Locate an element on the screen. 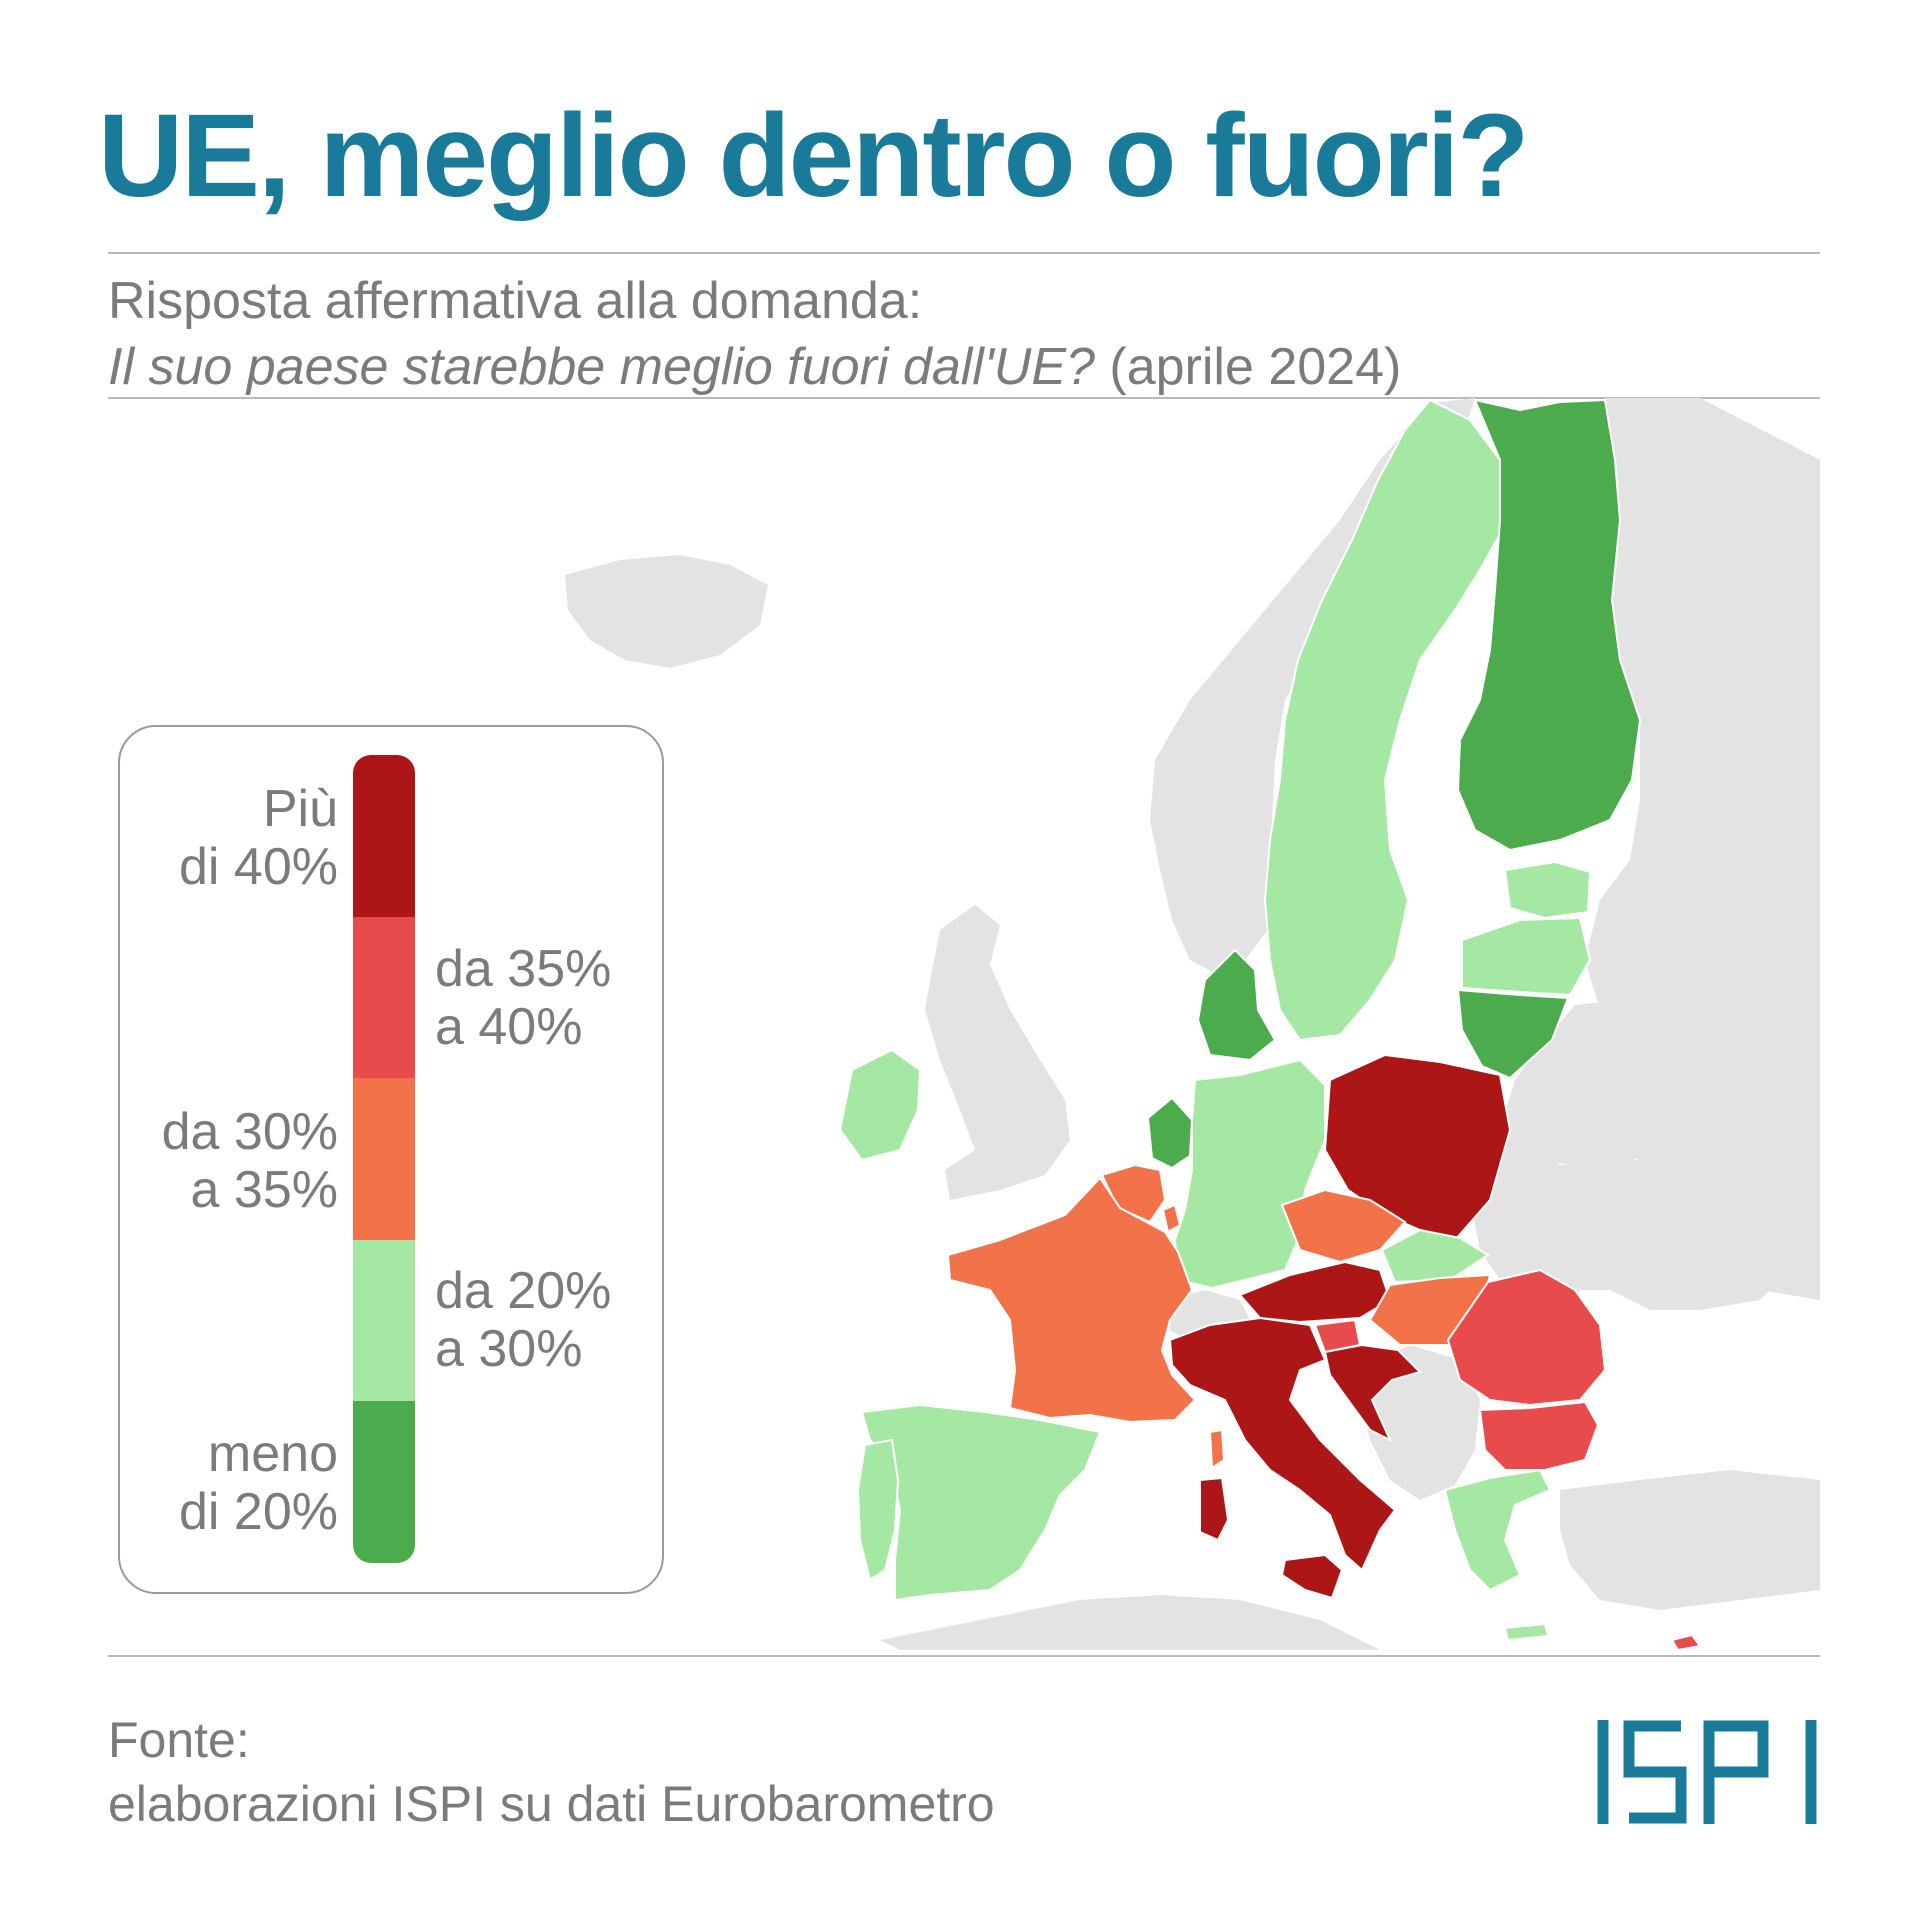  country-romania is located at coordinates (1526, 1337).